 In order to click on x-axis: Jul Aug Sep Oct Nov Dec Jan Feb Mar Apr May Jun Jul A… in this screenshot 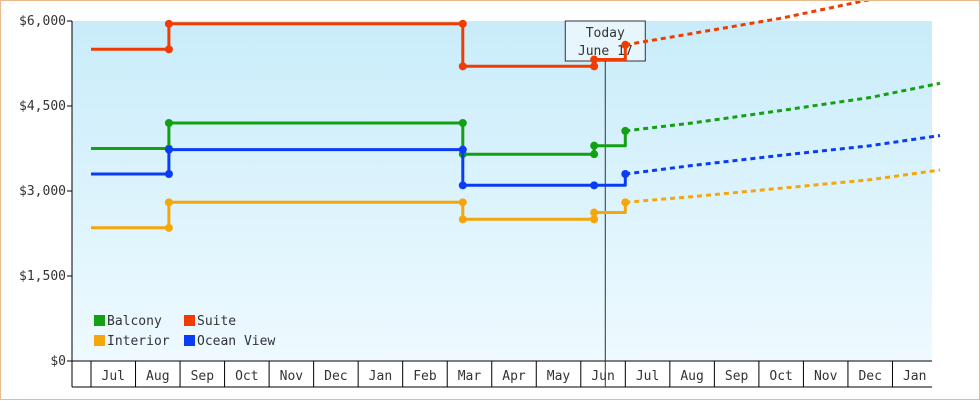, I will do `click(502, 374)`.